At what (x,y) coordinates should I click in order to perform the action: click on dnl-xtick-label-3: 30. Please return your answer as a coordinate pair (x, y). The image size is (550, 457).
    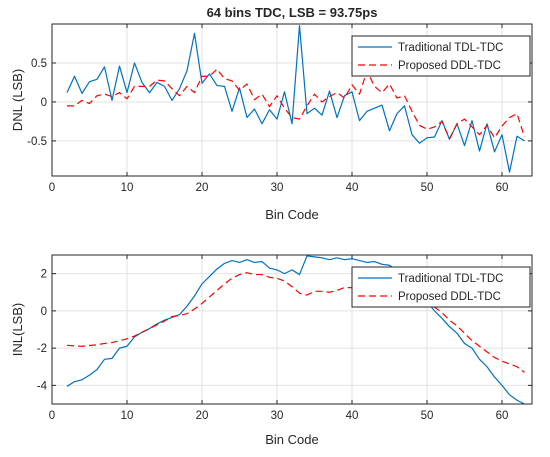
    Looking at the image, I should click on (277, 188).